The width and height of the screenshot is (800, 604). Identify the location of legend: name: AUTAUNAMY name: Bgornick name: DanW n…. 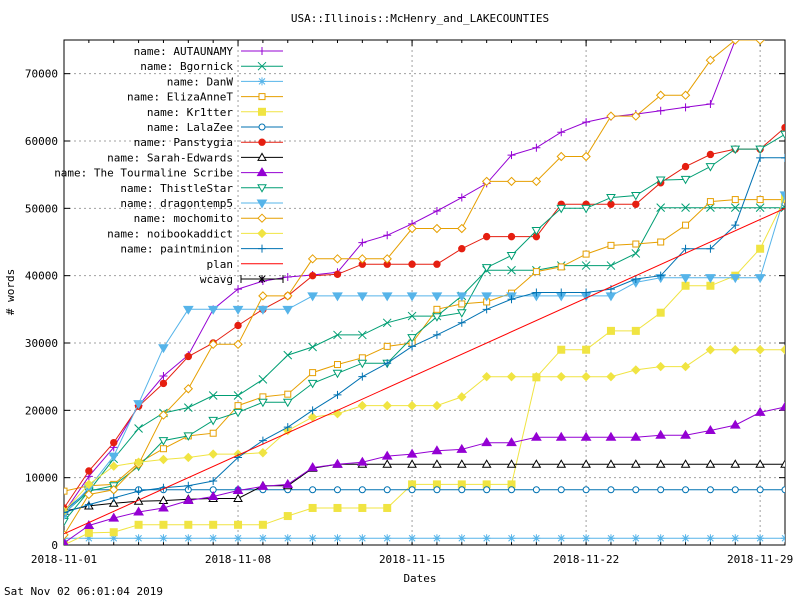
(169, 165).